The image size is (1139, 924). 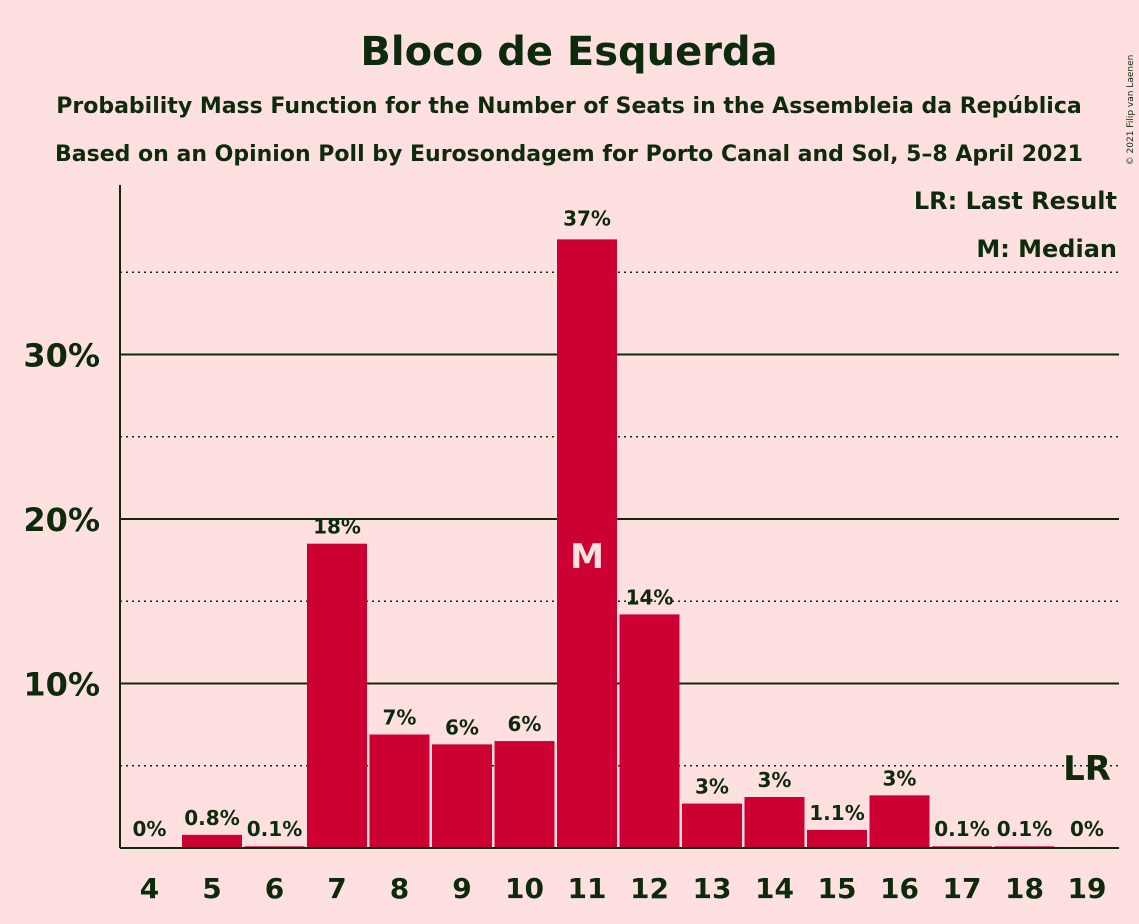 I want to click on legend-median: M: Median, so click(x=1046, y=249).